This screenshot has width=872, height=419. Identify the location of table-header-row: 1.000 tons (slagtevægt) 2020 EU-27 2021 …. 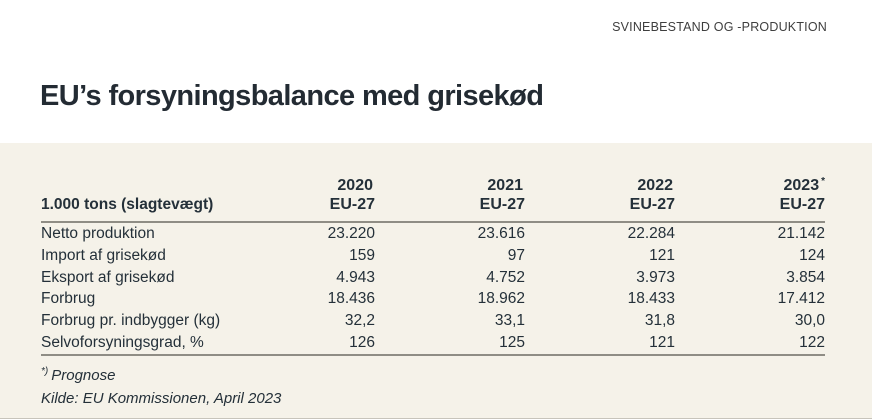
(433, 197).